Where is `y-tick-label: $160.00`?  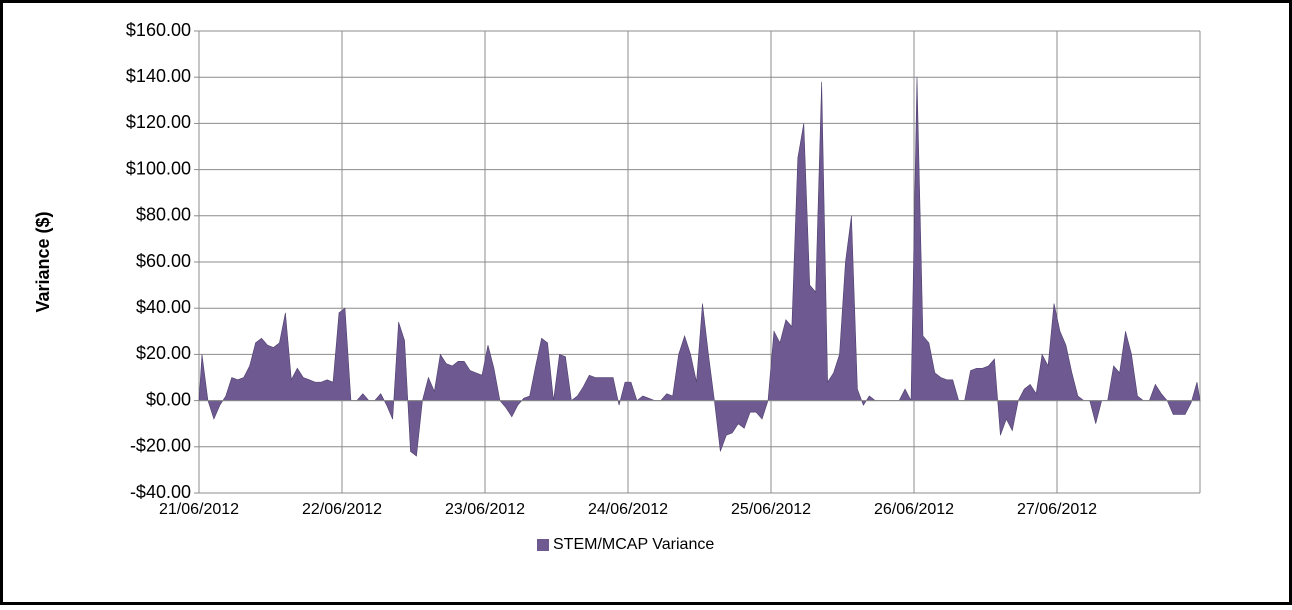 y-tick-label: $160.00 is located at coordinates (158, 30).